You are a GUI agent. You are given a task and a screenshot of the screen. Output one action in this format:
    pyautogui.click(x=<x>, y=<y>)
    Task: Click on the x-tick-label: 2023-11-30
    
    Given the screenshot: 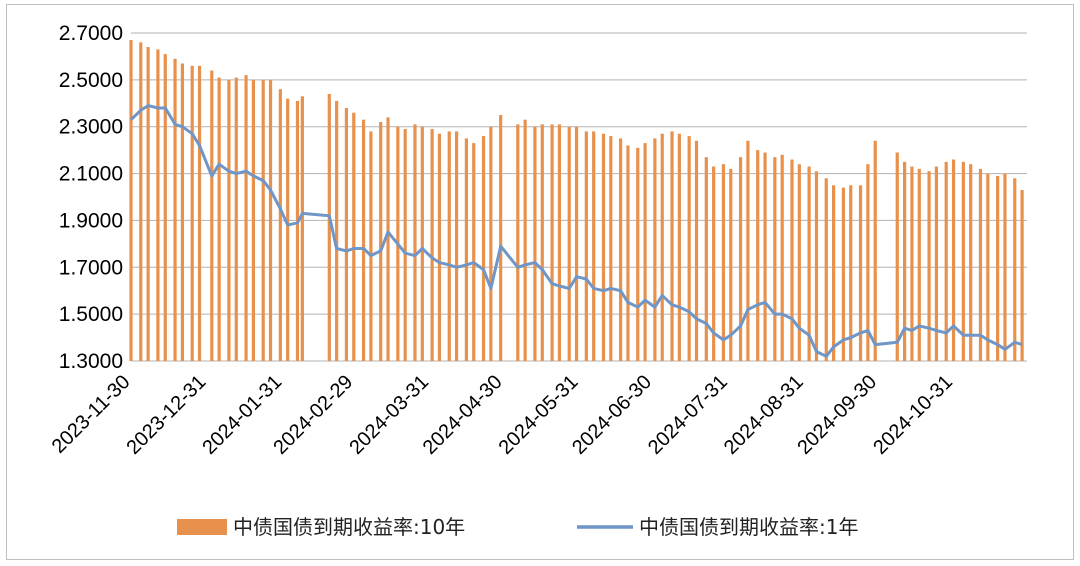 What is the action you would take?
    pyautogui.click(x=91, y=414)
    